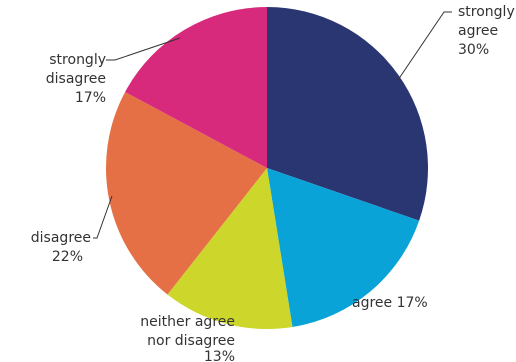  Describe the element at coordinates (196, 87) in the screenshot. I see `pie-slice-strongly-disagree` at that location.